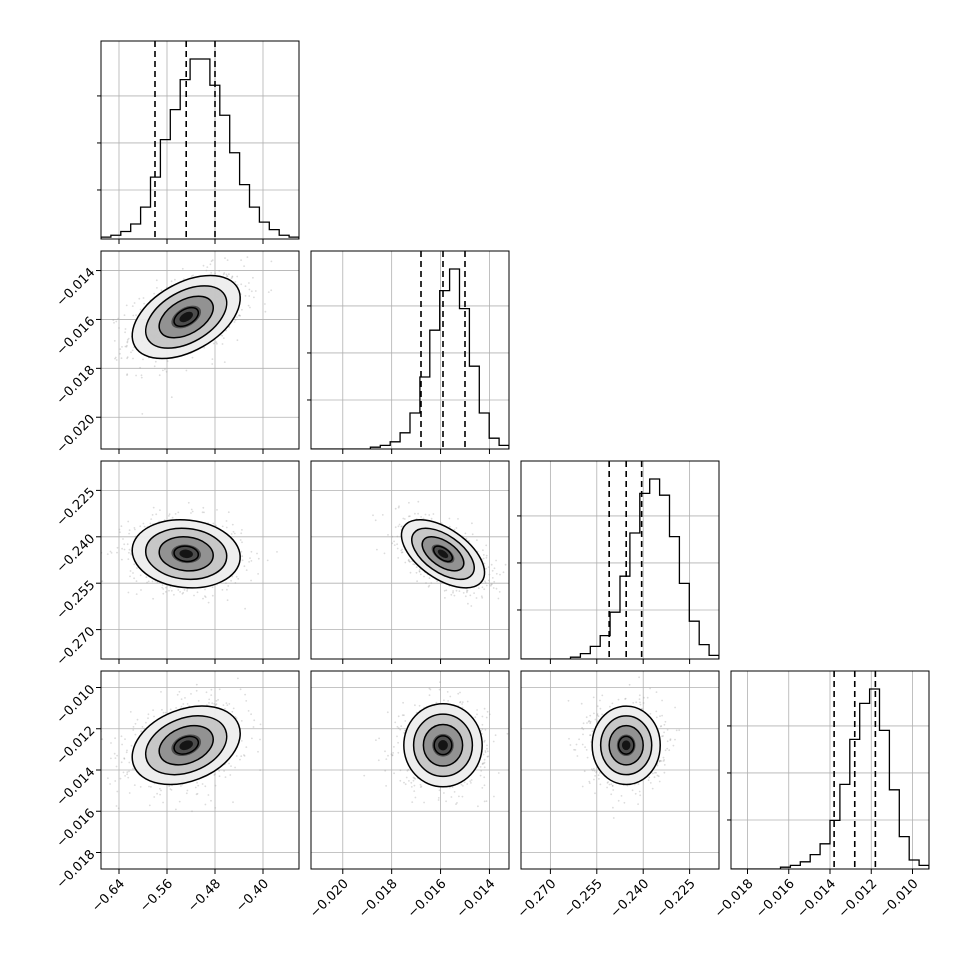 Image resolution: width=970 pixels, height=970 pixels. Describe the element at coordinates (156, 895) in the screenshot. I see `x-tick-label: −0.56` at that location.